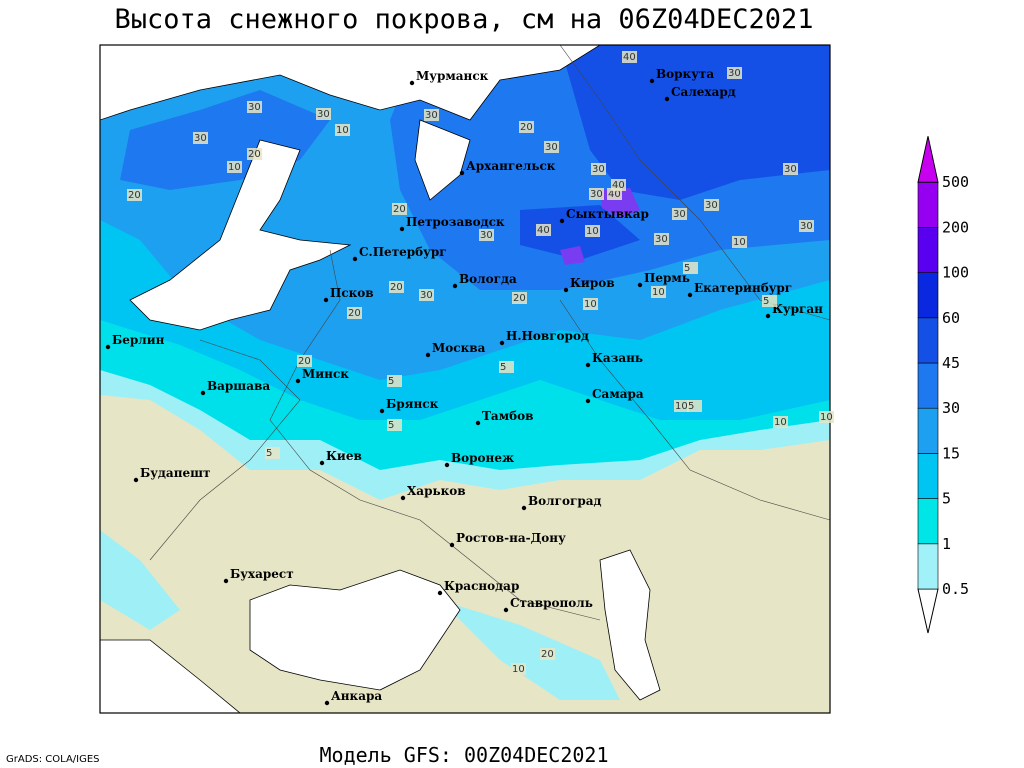 The height and width of the screenshot is (768, 1024). Describe the element at coordinates (455, 222) in the screenshot. I see `city-label: Петрозаводск` at that location.